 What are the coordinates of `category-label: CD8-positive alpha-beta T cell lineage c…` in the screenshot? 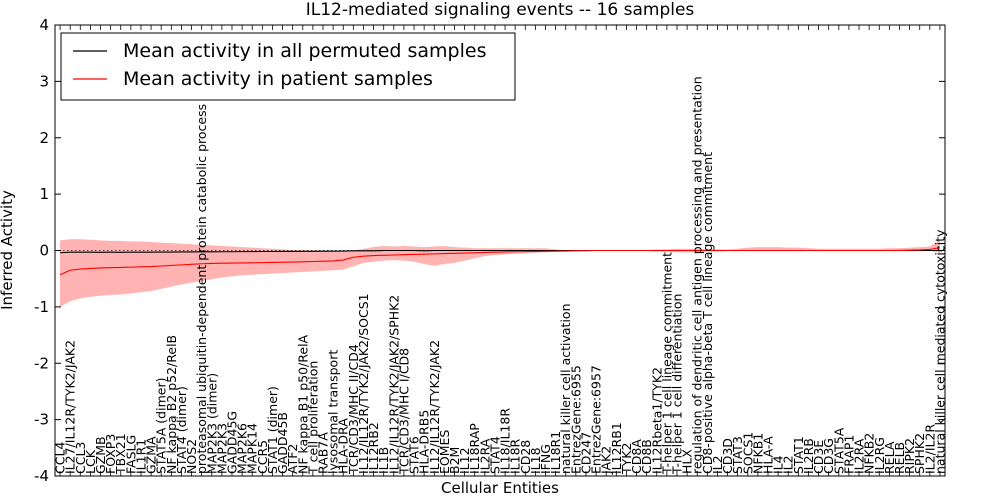 It's located at (707, 313).